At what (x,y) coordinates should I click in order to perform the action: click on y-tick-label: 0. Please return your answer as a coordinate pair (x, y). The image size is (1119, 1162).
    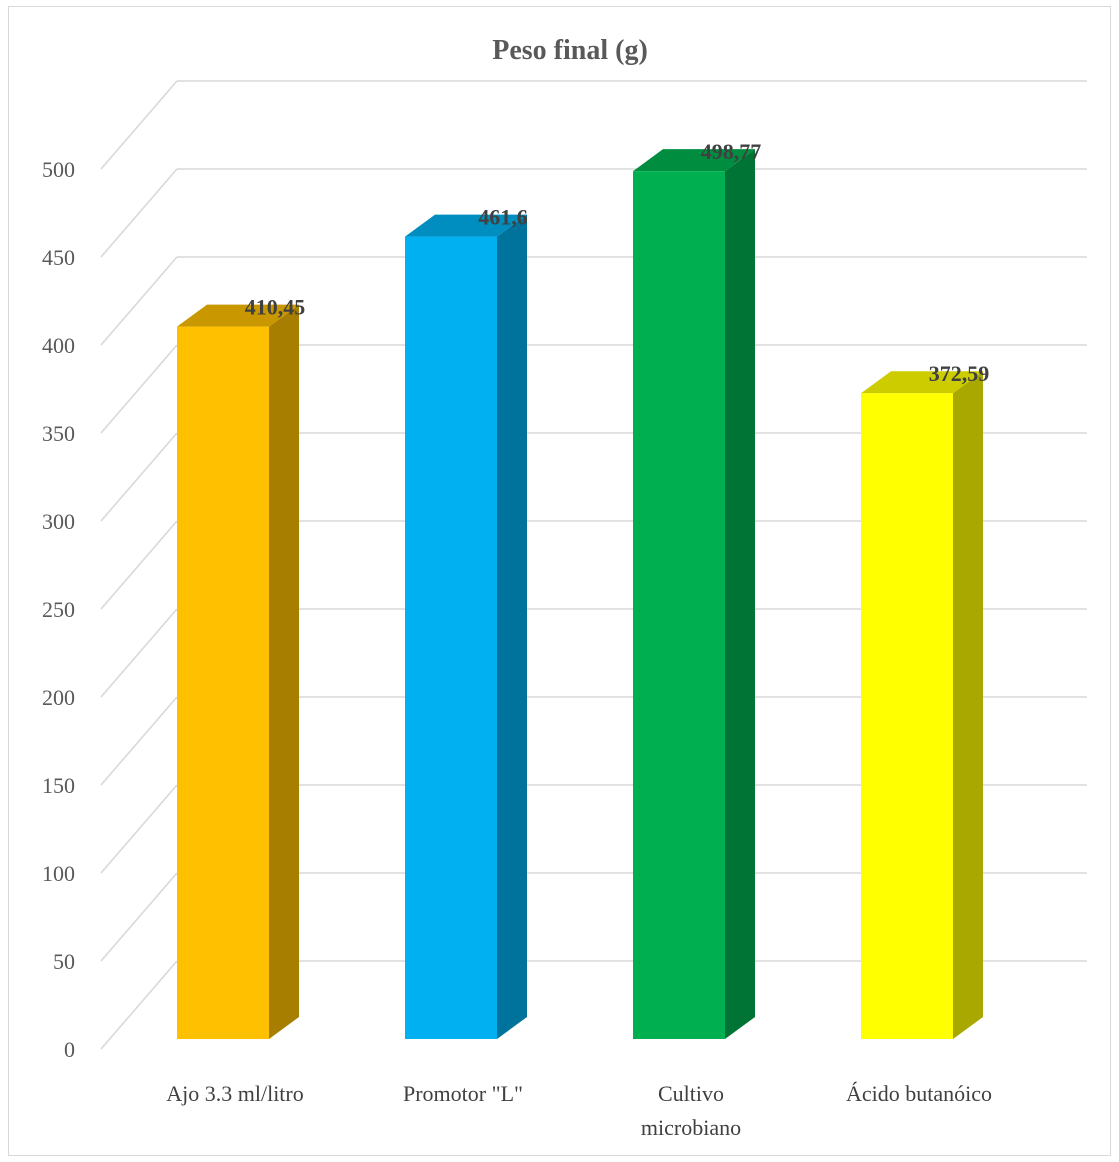
    Looking at the image, I should click on (69, 1049).